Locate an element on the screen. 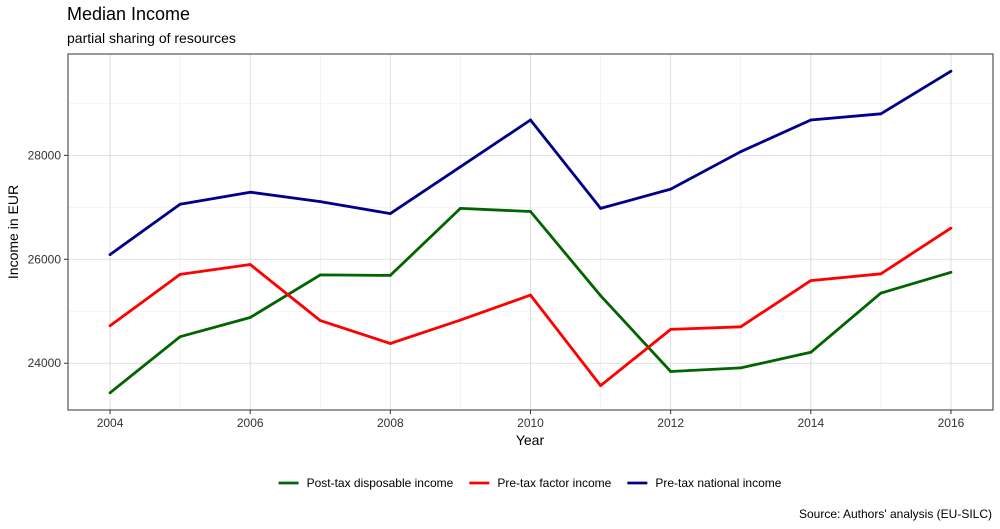  x-tick-label: 2006 is located at coordinates (250, 423).